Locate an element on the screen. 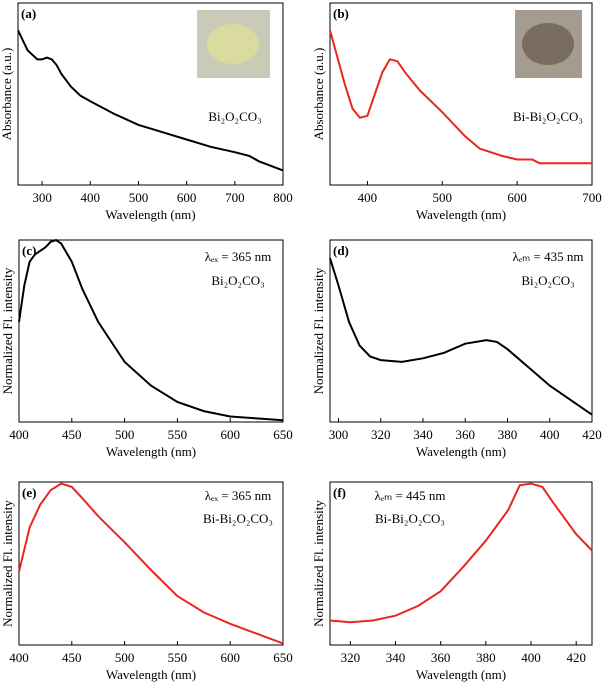 The image size is (605, 697). panel-label: (c) is located at coordinates (29, 250).